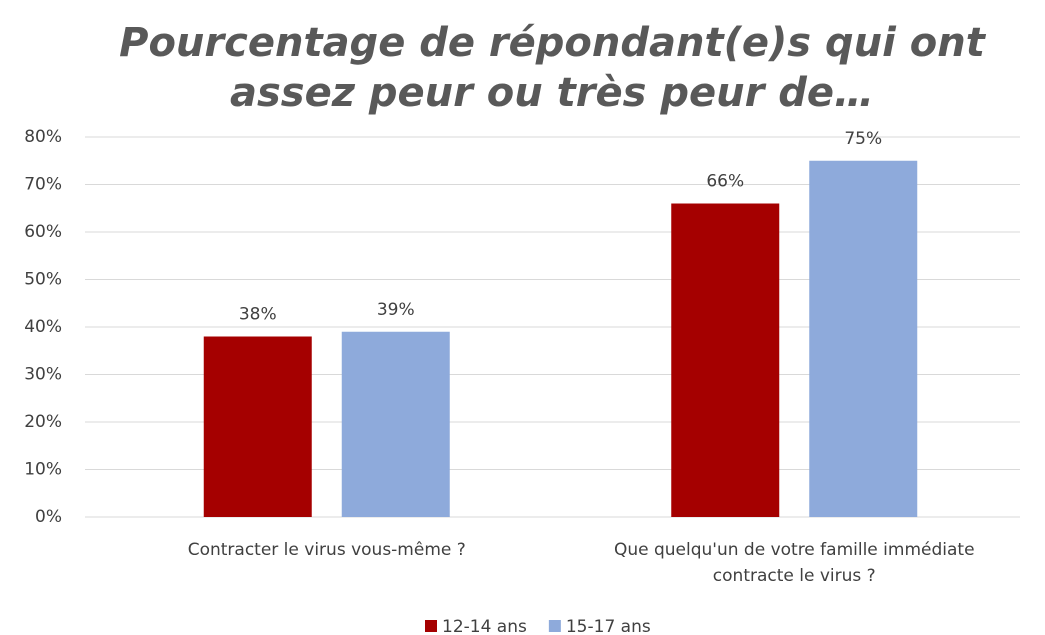  Describe the element at coordinates (608, 626) in the screenshot. I see `legend-label: 15-17 ans` at that location.